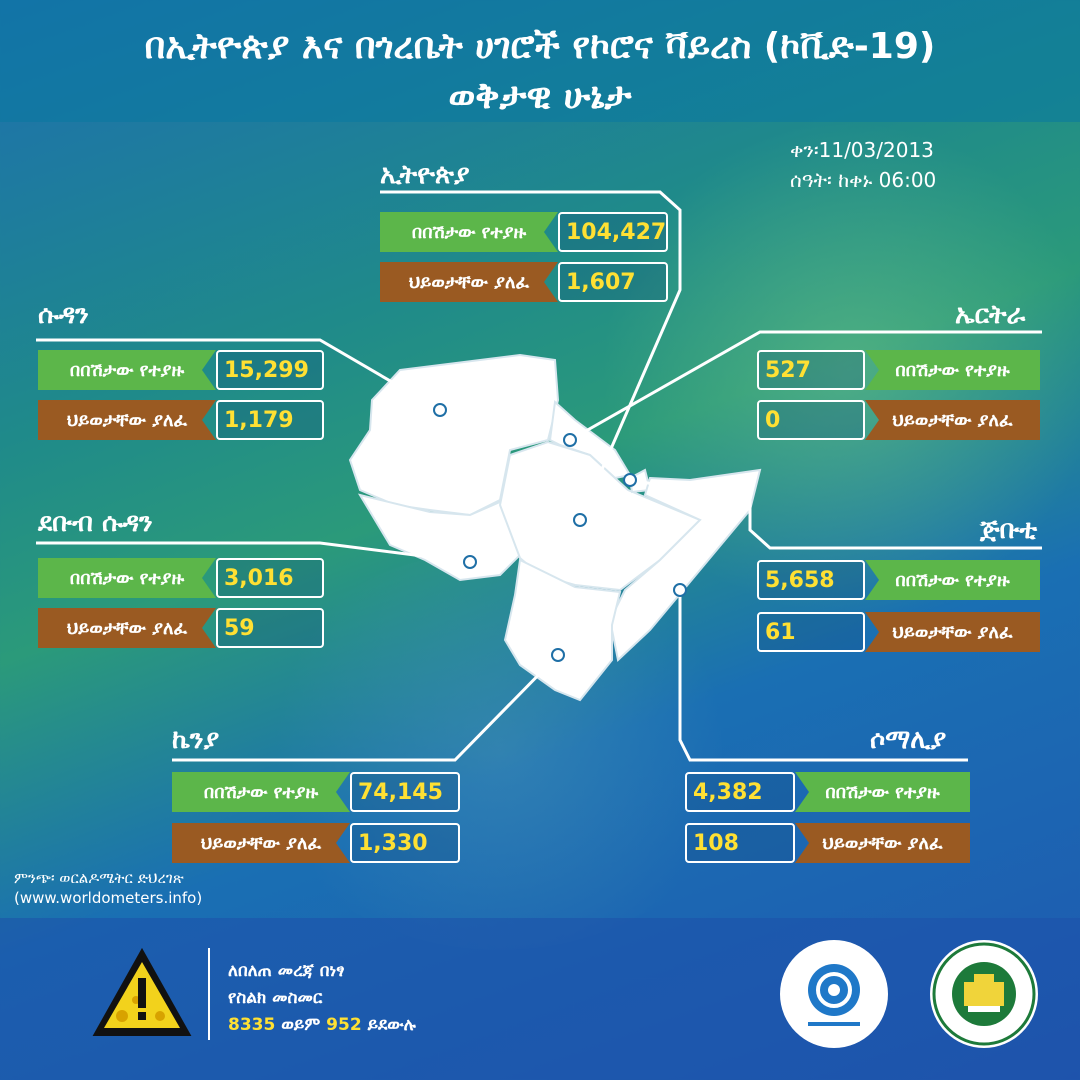  Describe the element at coordinates (439, 537) in the screenshot. I see `map-south-sudan` at that location.